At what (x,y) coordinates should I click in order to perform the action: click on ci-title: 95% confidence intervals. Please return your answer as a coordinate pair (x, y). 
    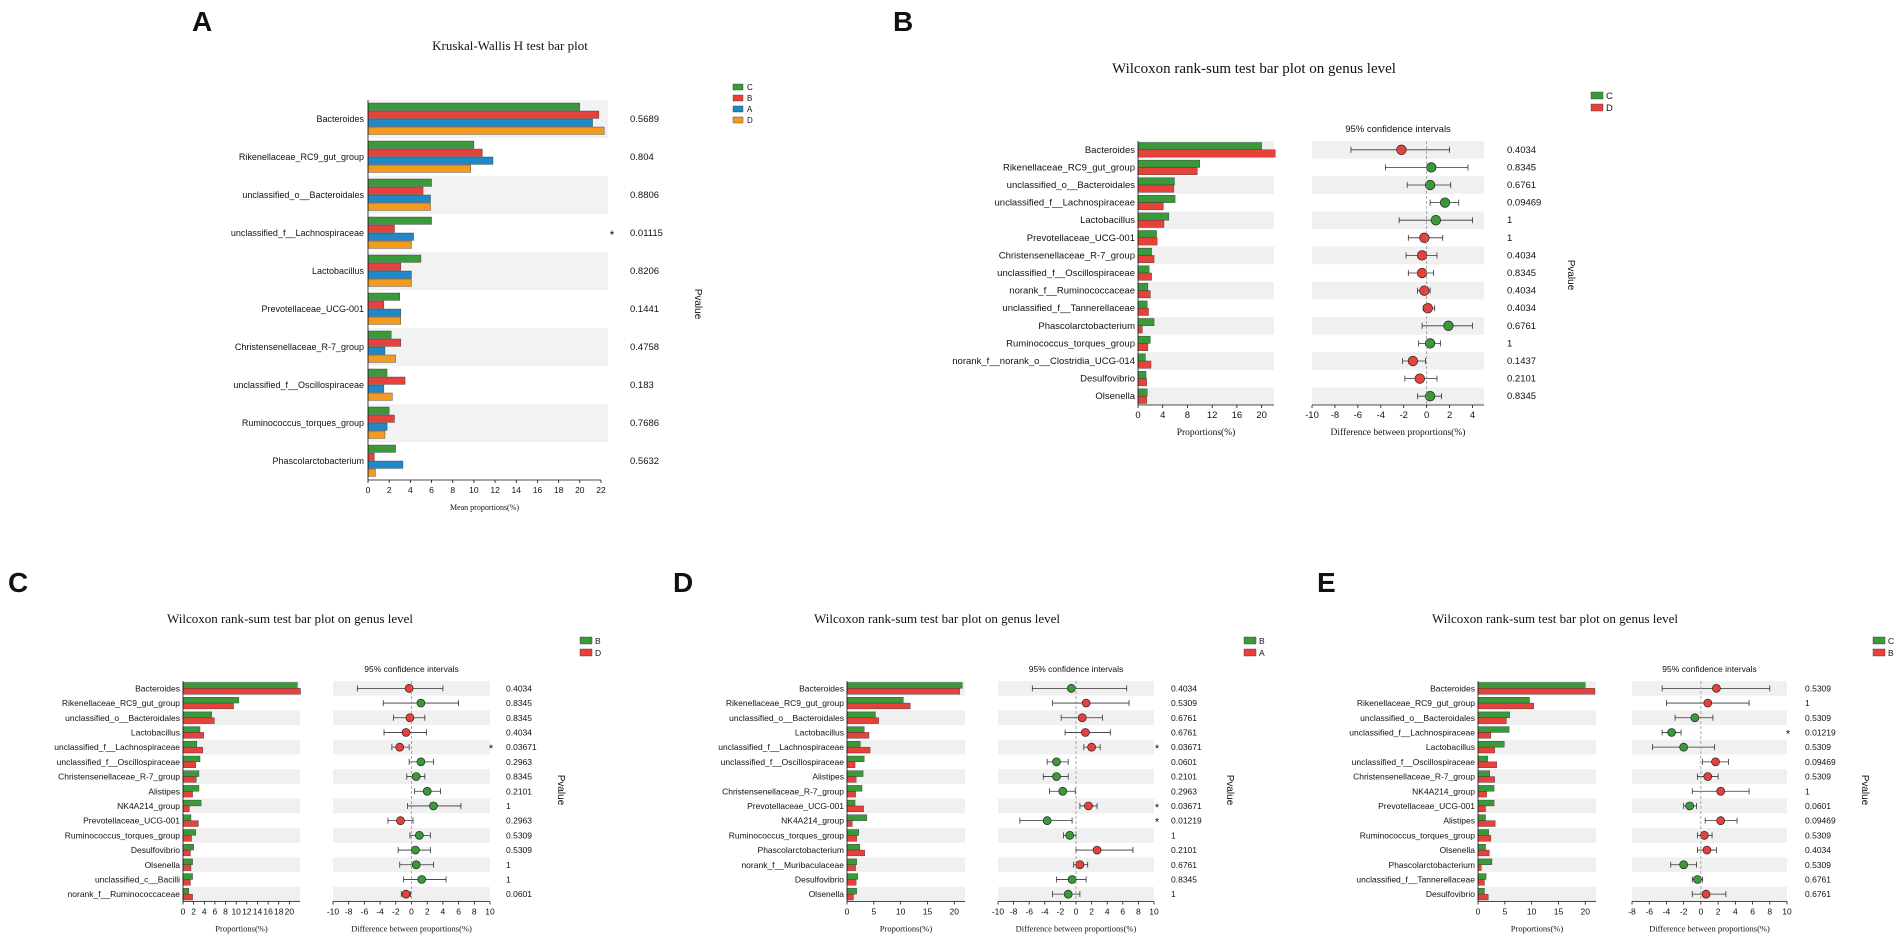
    Looking at the image, I should click on (411, 669).